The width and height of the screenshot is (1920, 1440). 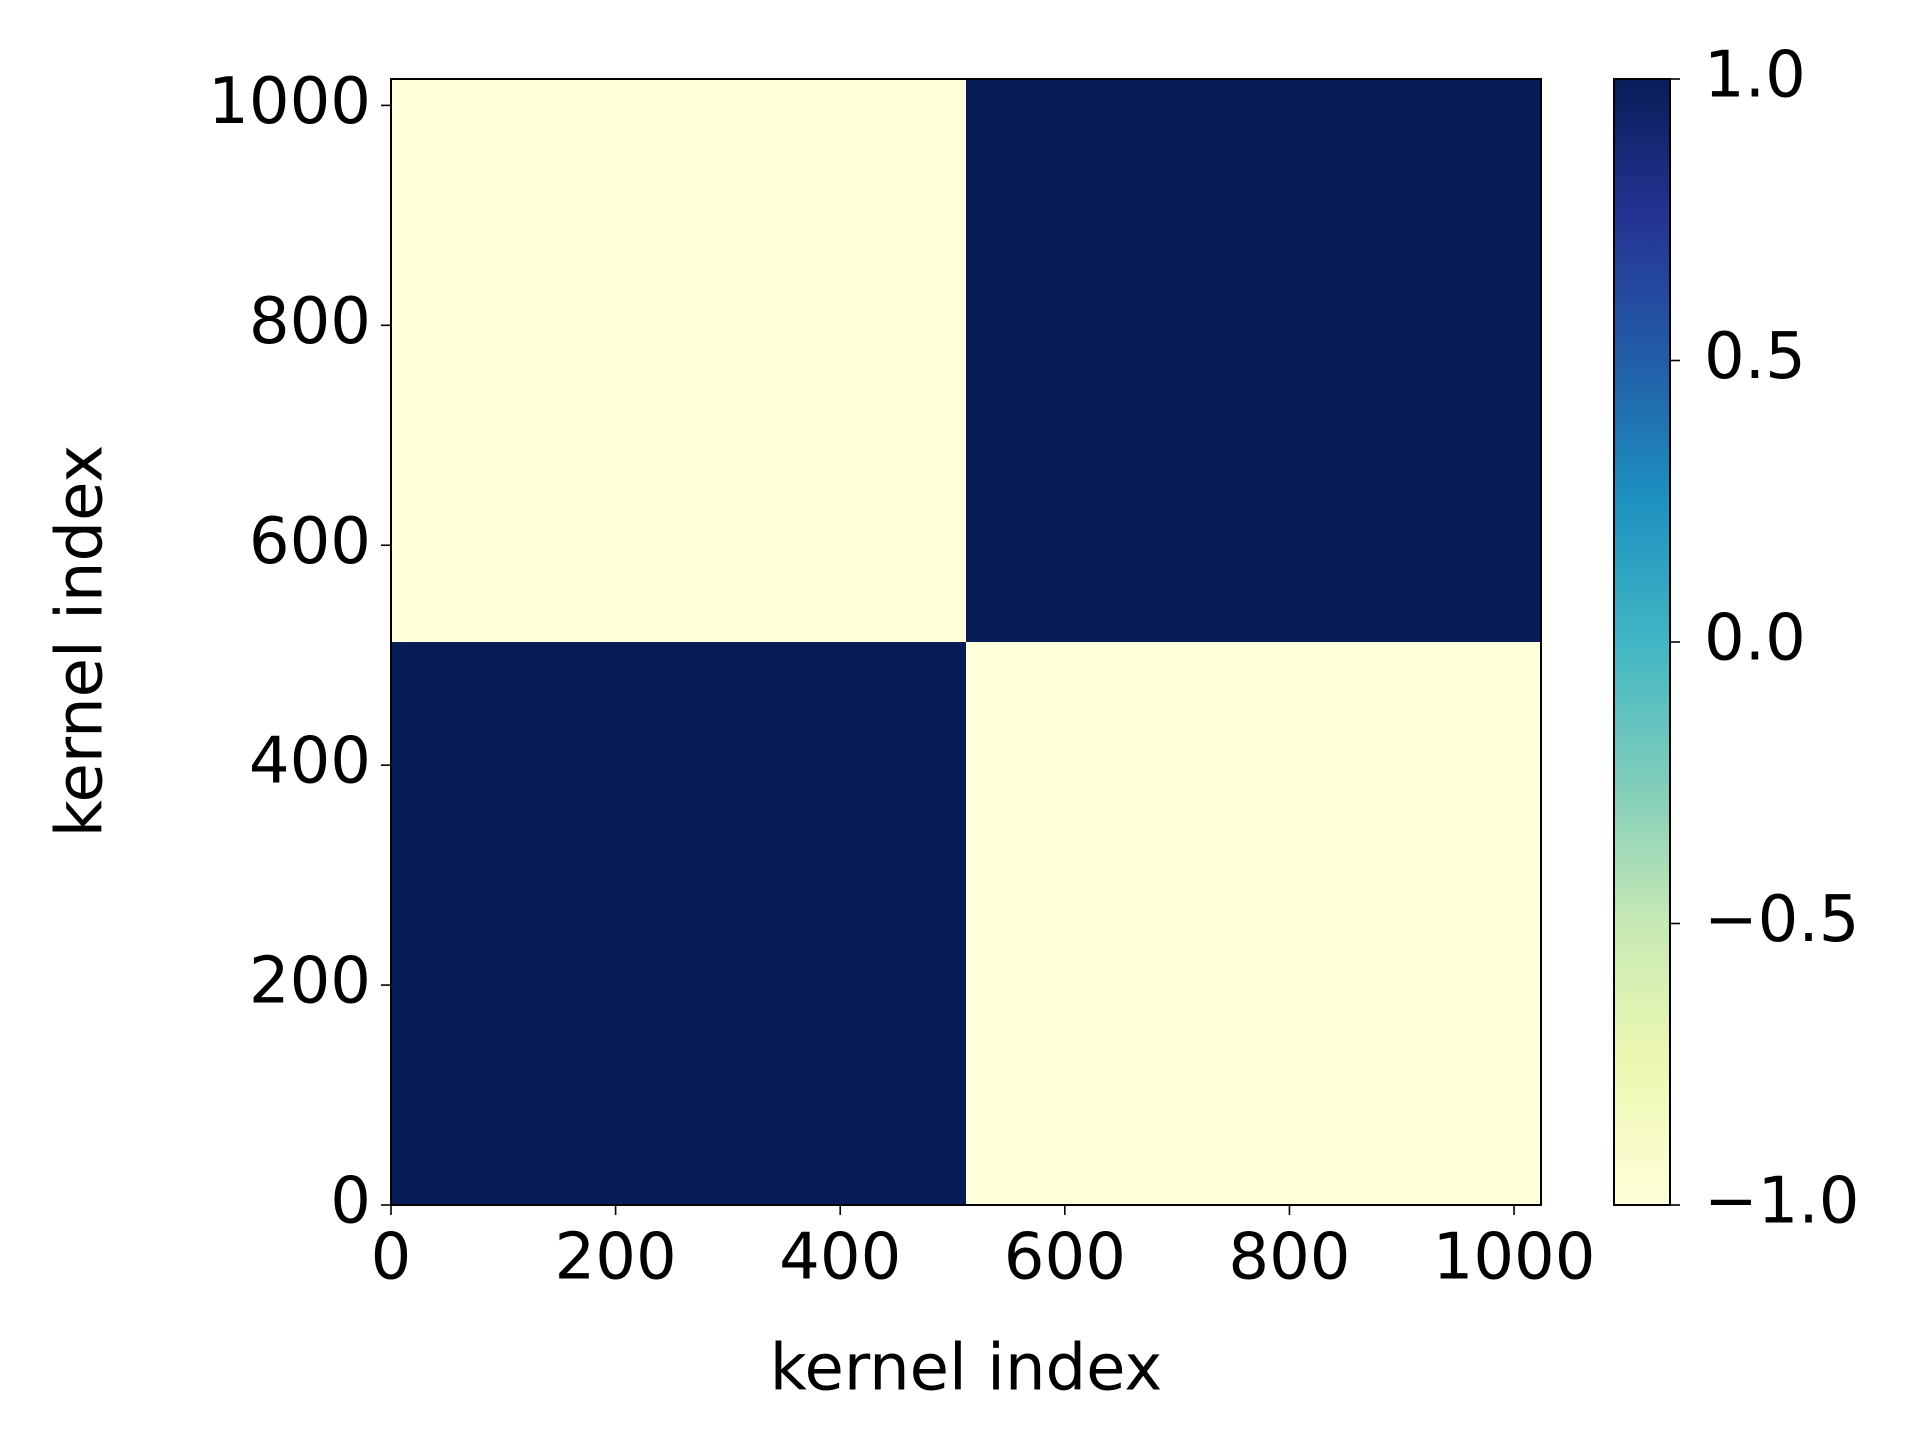 What do you see at coordinates (966, 1369) in the screenshot?
I see `x-axis-label: kernel index` at bounding box center [966, 1369].